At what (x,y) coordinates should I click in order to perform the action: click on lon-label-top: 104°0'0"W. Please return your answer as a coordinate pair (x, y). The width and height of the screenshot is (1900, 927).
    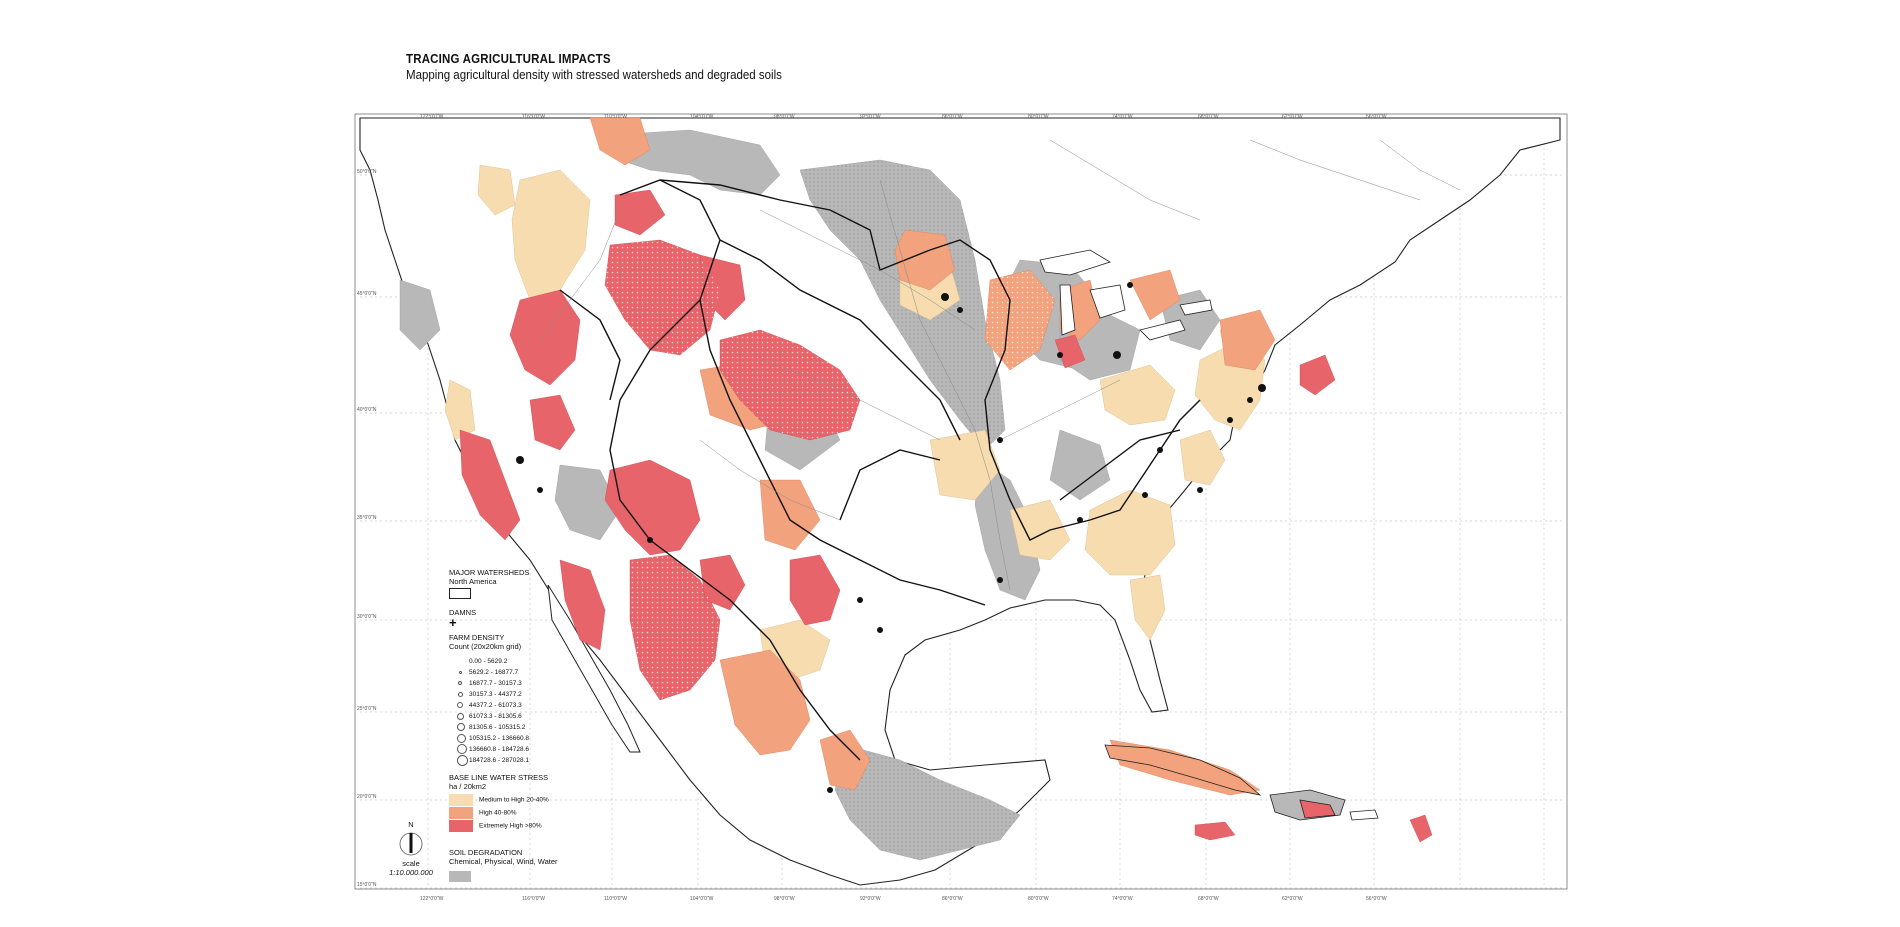
    Looking at the image, I should click on (702, 117).